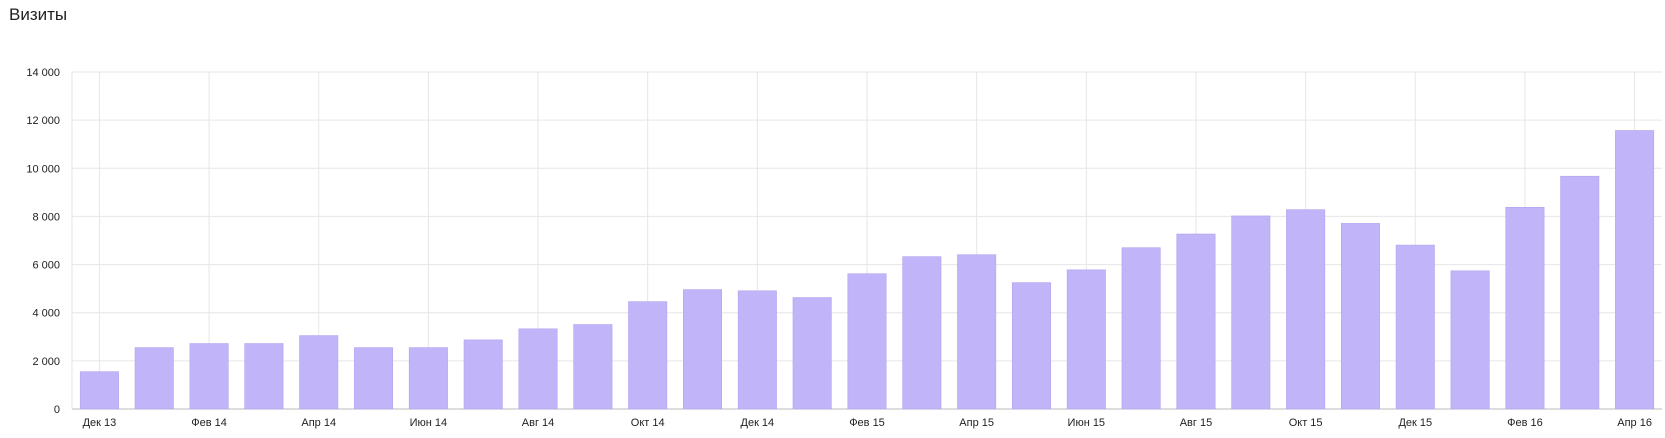 The width and height of the screenshot is (1665, 438). Describe the element at coordinates (43, 73) in the screenshot. I see `y-tick-label: 14 000` at that location.